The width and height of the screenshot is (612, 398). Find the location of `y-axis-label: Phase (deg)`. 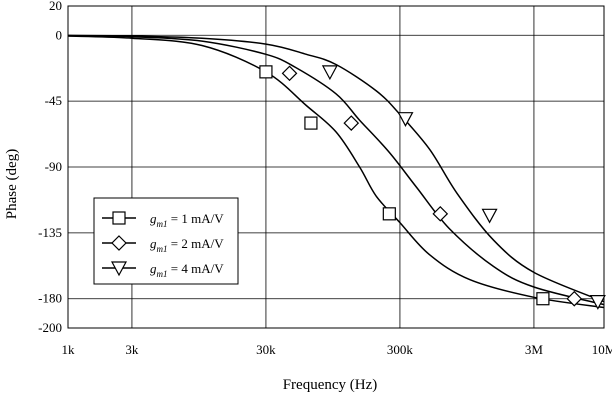

y-axis-label: Phase (deg) is located at coordinates (12, 184).